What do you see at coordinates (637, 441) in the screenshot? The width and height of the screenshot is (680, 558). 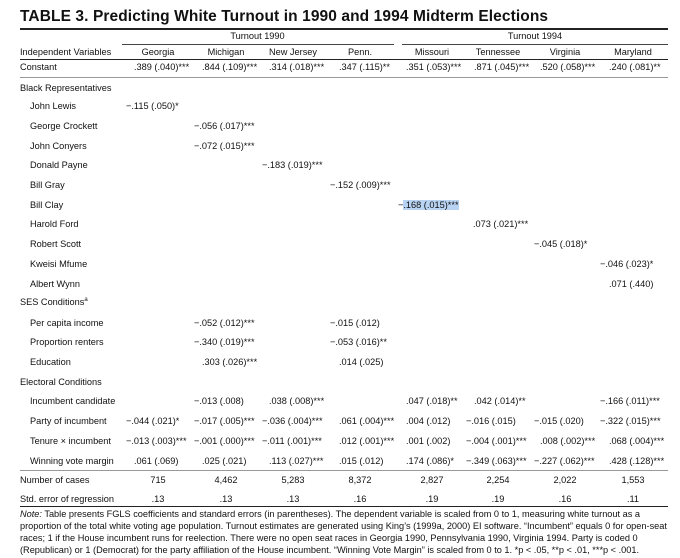 I see `cell-tenure-incumbent-maryland: .068 (.004)***` at bounding box center [637, 441].